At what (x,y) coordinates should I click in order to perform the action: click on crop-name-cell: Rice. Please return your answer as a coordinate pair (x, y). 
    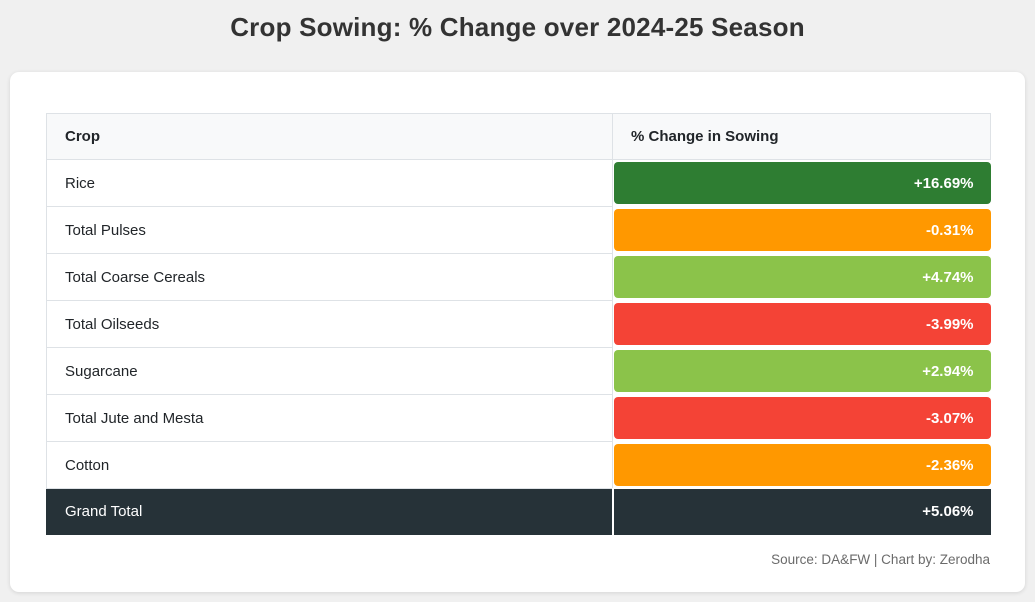
    Looking at the image, I should click on (329, 183).